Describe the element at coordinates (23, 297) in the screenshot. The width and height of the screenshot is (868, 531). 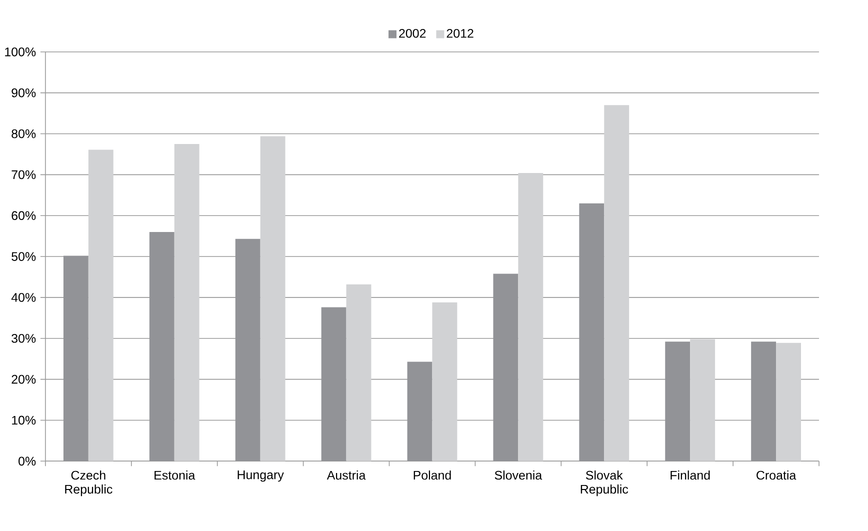
I see `y-tick-label: 40%` at that location.